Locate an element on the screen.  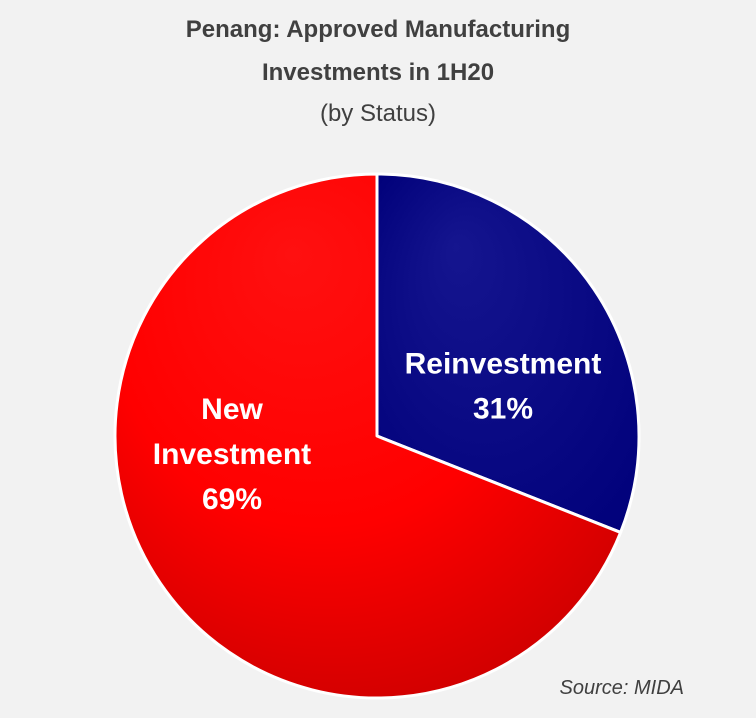
slice-value-label-1: 69% is located at coordinates (232, 499).